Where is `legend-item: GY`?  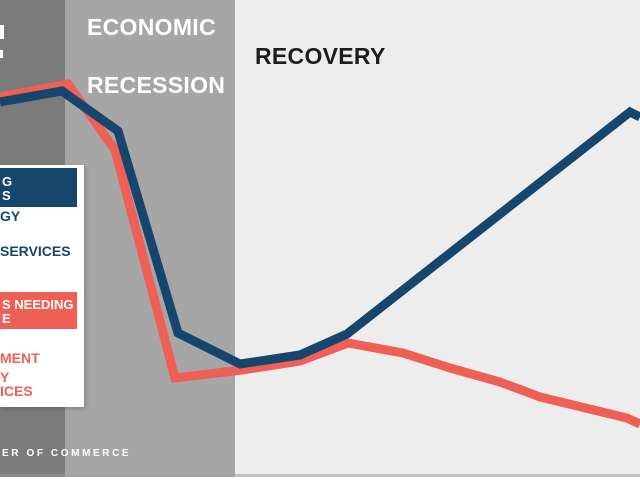
legend-item: GY is located at coordinates (10, 216).